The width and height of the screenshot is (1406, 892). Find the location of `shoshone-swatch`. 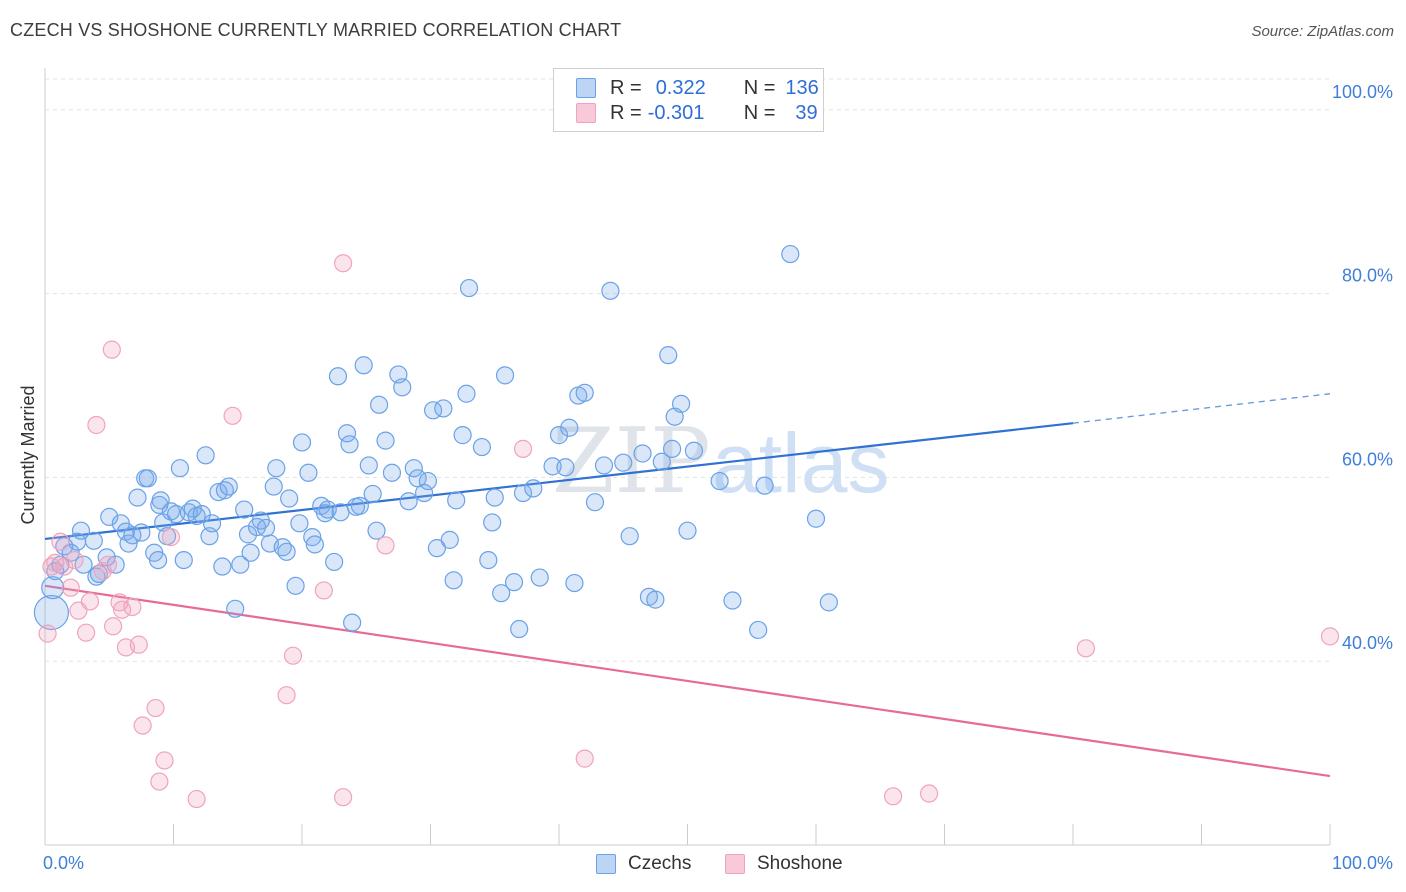

shoshone-swatch is located at coordinates (586, 113).